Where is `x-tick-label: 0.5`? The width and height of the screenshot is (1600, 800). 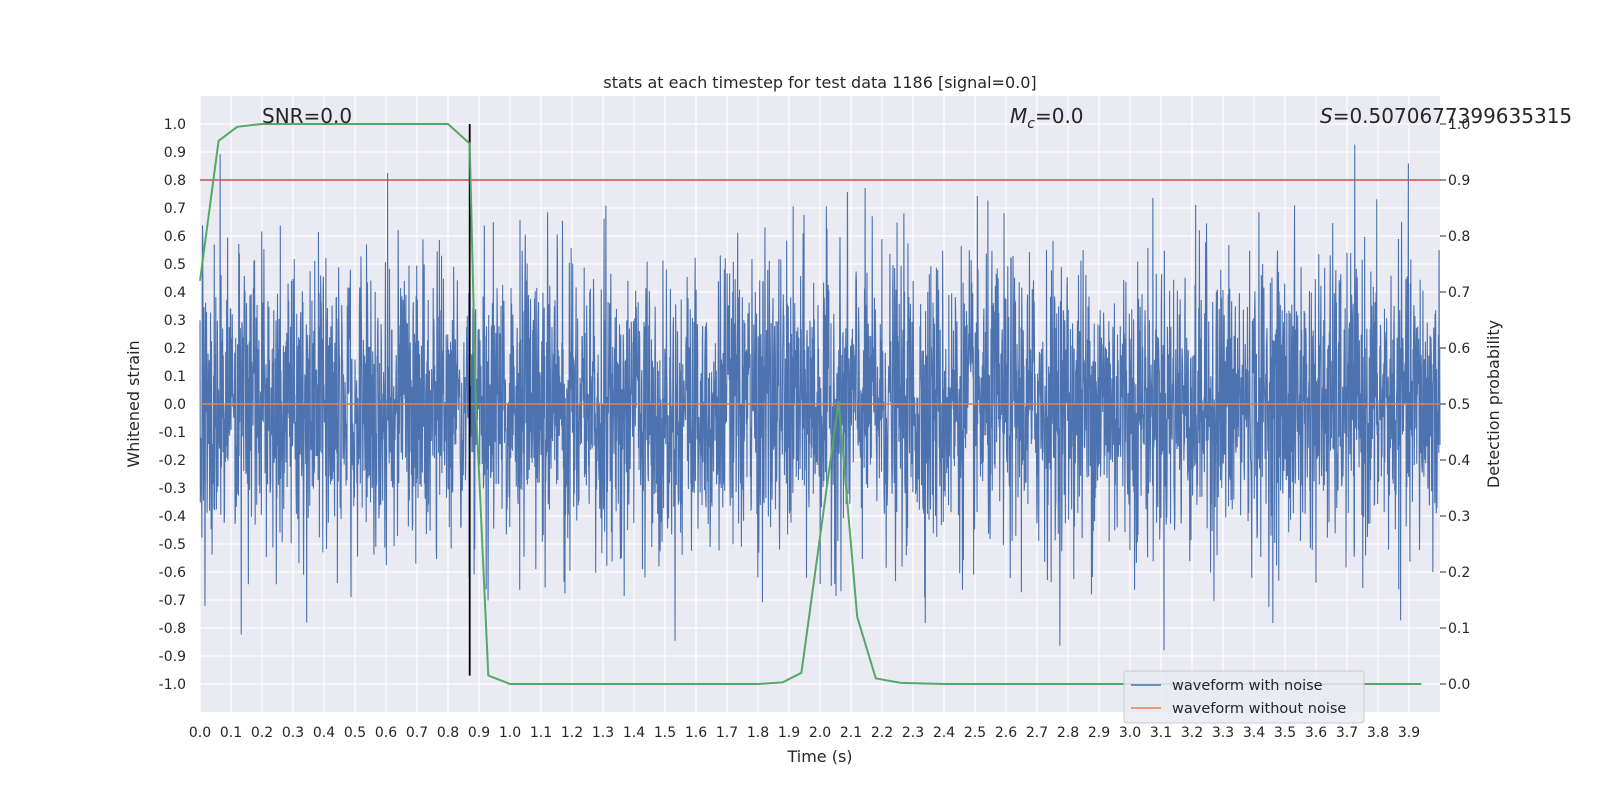 x-tick-label: 0.5 is located at coordinates (355, 733).